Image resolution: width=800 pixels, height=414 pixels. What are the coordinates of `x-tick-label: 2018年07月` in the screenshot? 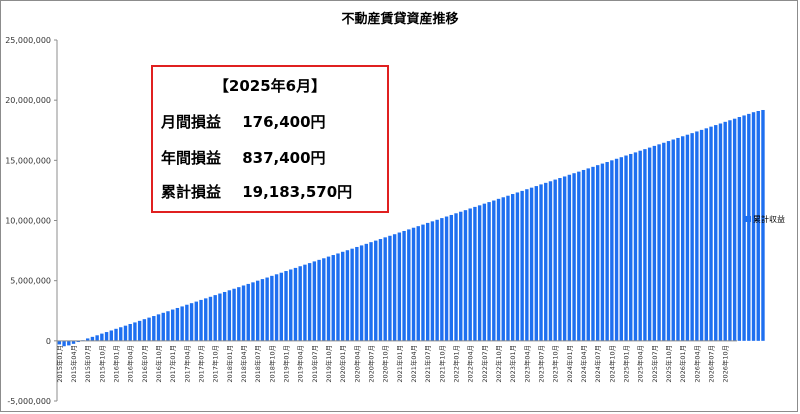 It's located at (257, 364).